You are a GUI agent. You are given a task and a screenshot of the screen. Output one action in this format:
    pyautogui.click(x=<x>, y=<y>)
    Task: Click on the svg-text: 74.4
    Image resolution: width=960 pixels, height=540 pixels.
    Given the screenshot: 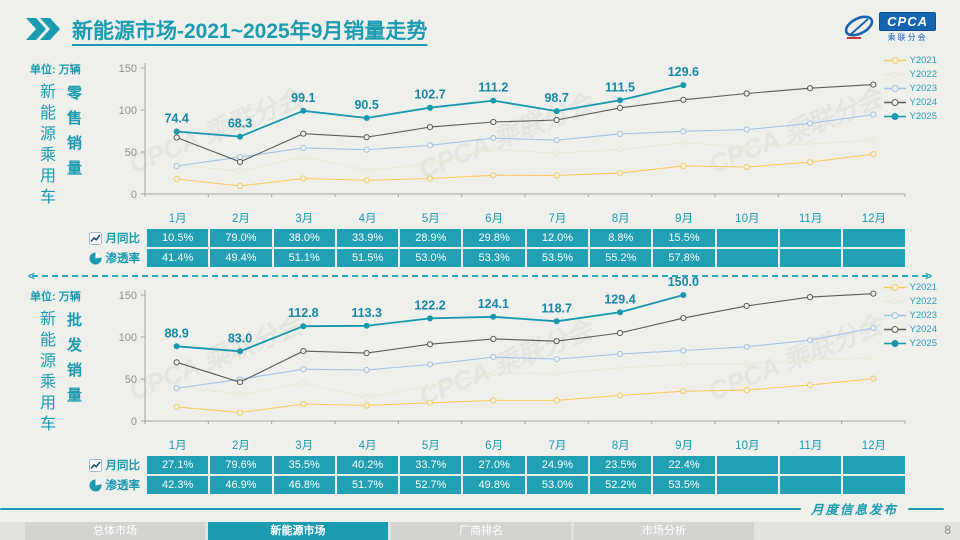 What is the action you would take?
    pyautogui.click(x=176, y=119)
    